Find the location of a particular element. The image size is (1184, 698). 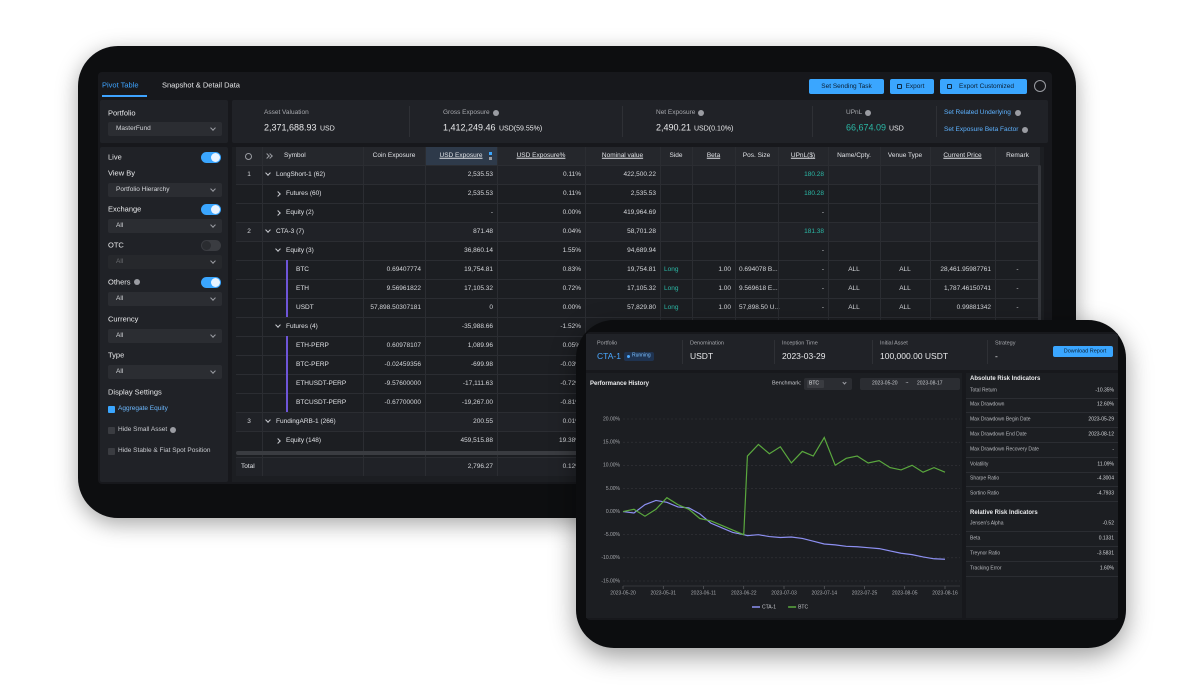

button-label: Export is located at coordinates (915, 86).